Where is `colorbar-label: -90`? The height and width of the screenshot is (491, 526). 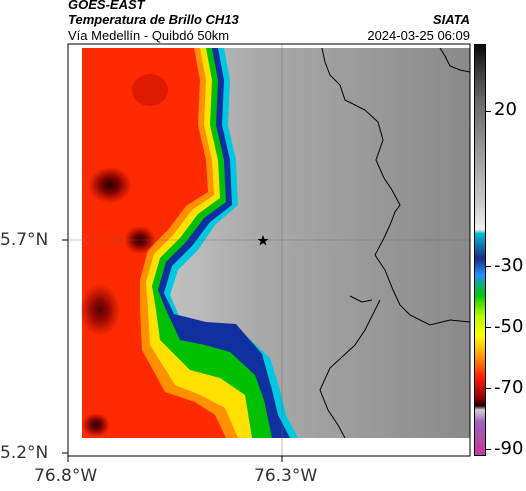
colorbar-label: -90 is located at coordinates (509, 448).